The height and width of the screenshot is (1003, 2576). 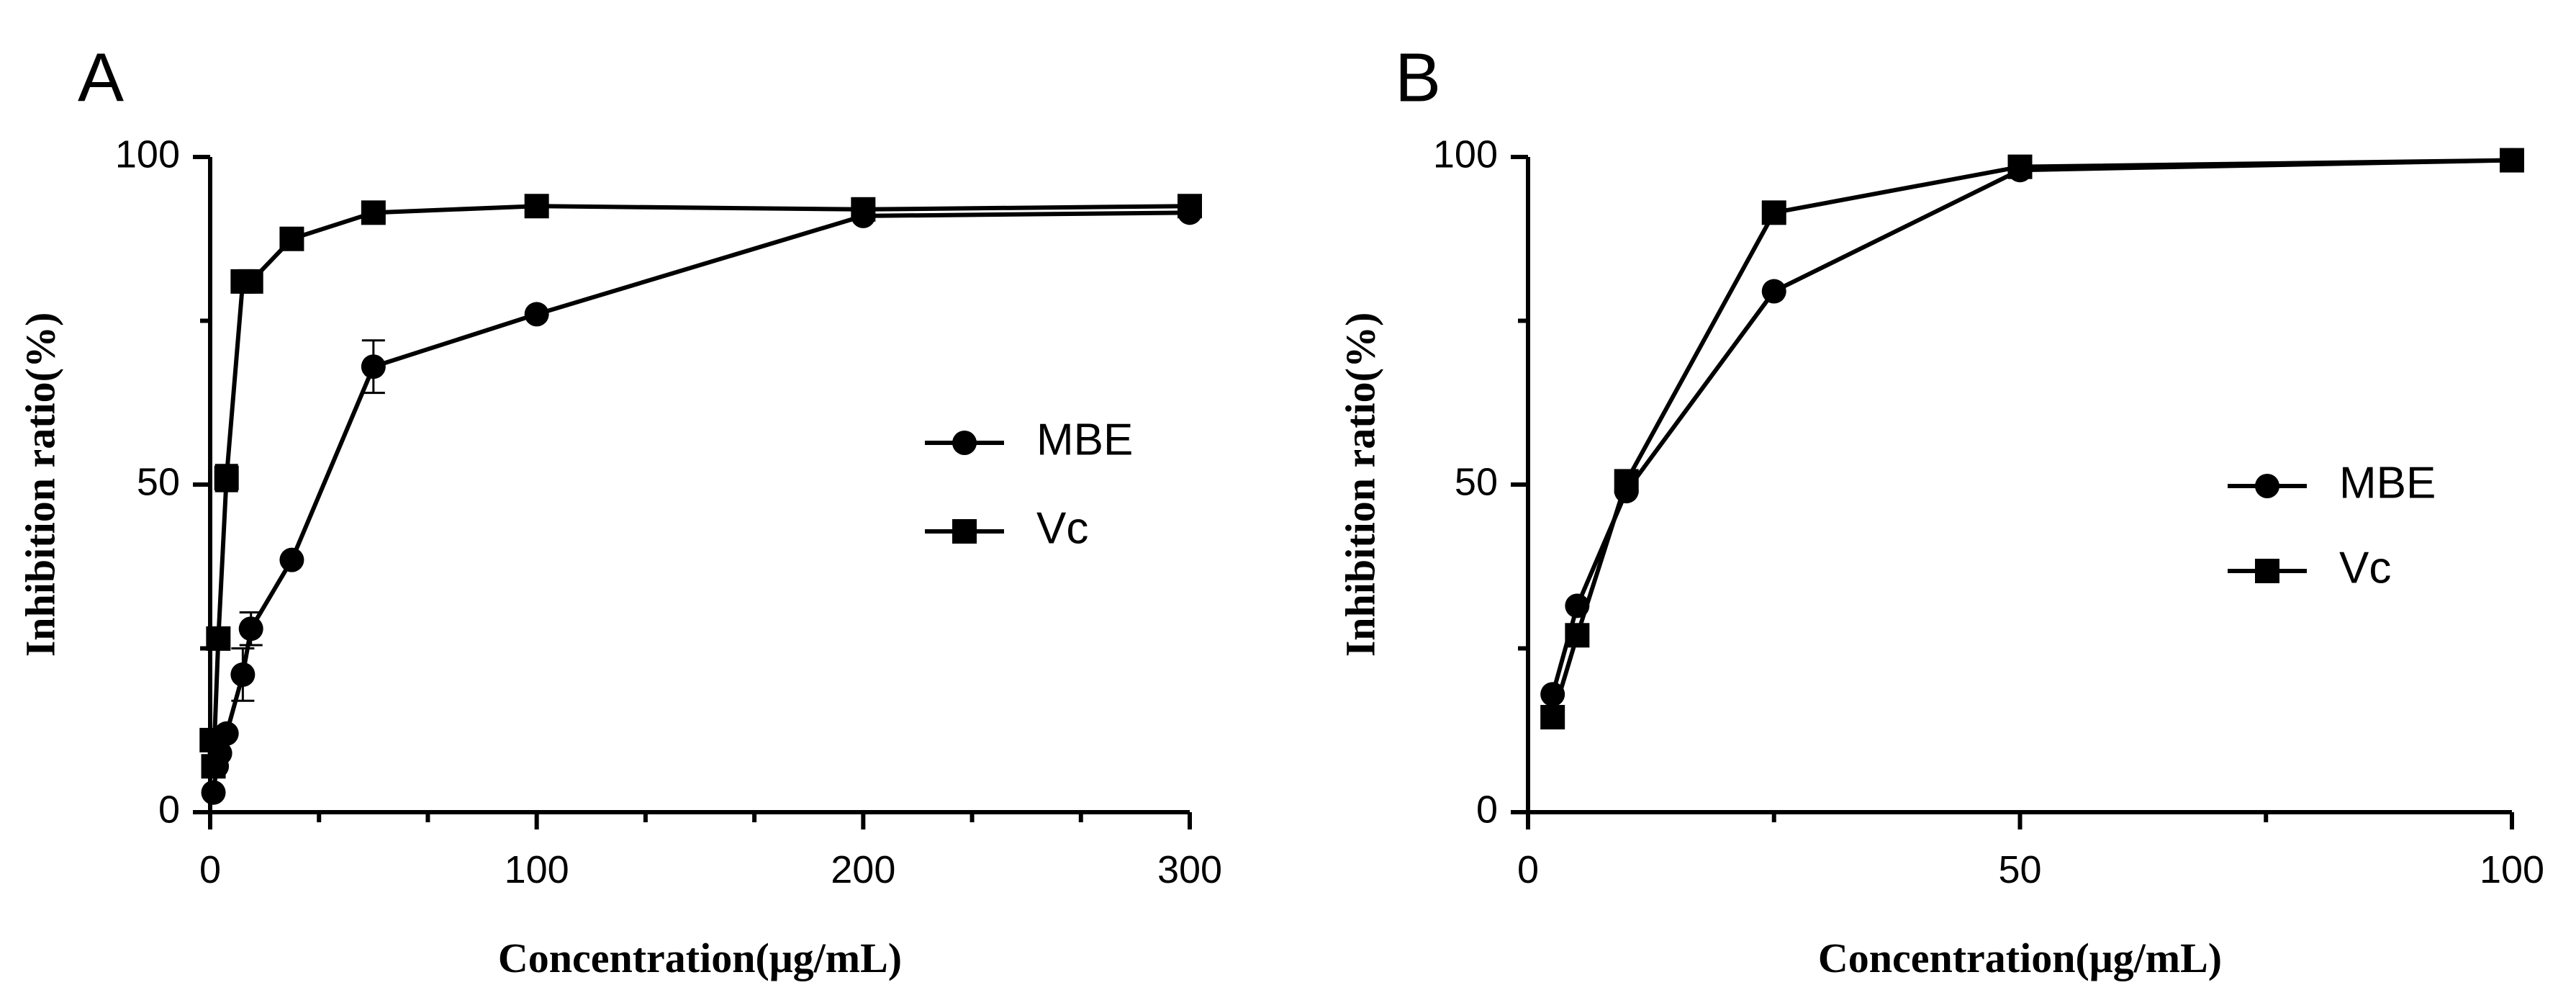 What do you see at coordinates (2019, 869) in the screenshot?
I see `panel-b-x-tick-label: 50` at bounding box center [2019, 869].